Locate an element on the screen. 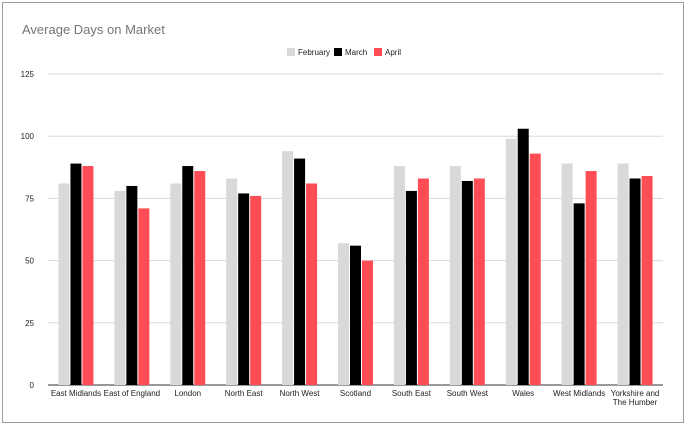 The image size is (688, 427). x-tick-label: South East is located at coordinates (412, 393).